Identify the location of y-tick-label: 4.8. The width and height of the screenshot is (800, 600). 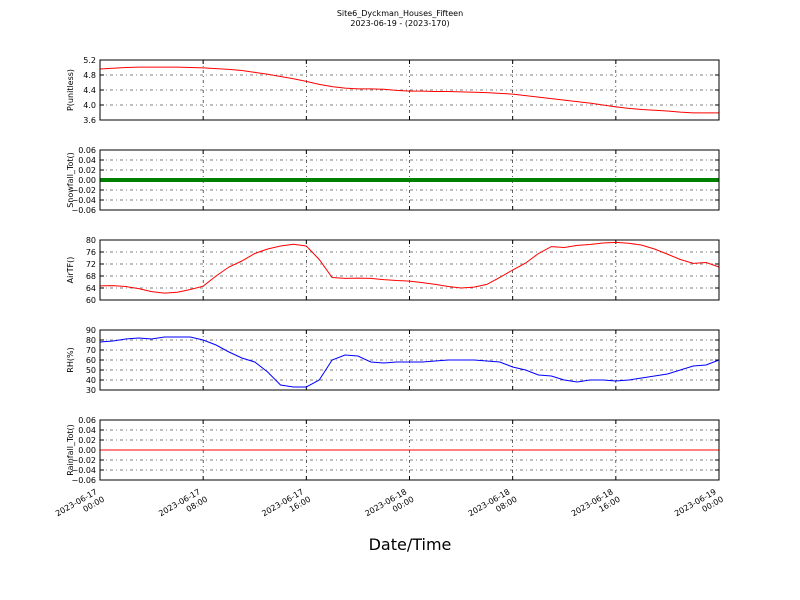
(89, 75).